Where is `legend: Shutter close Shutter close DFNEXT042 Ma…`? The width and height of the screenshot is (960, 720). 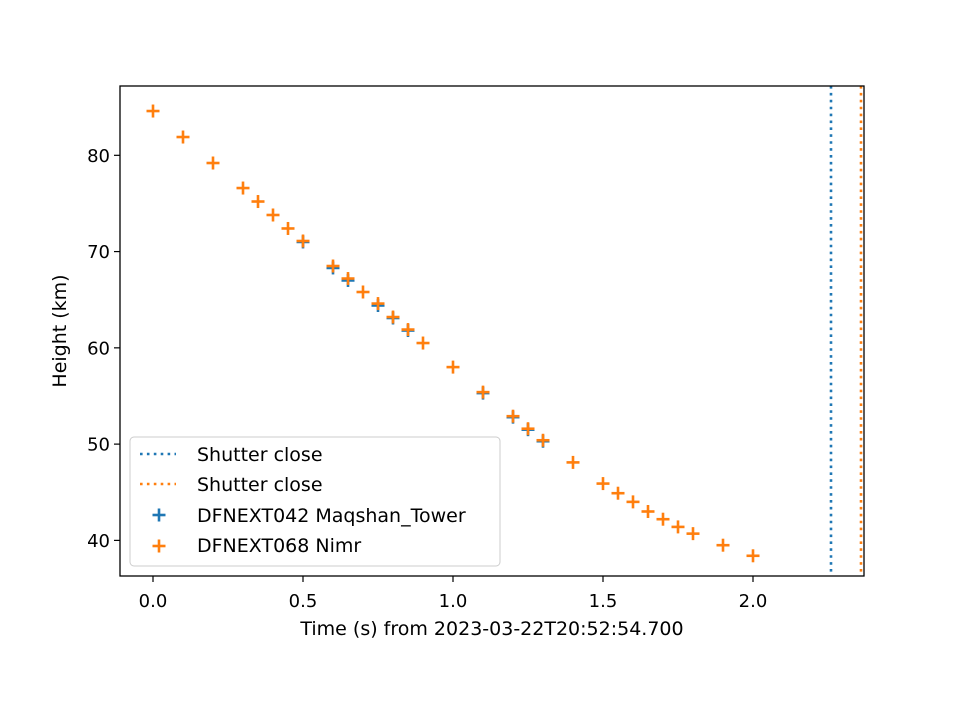
legend: Shutter close Shutter close DFNEXT042 Ma… is located at coordinates (315, 501).